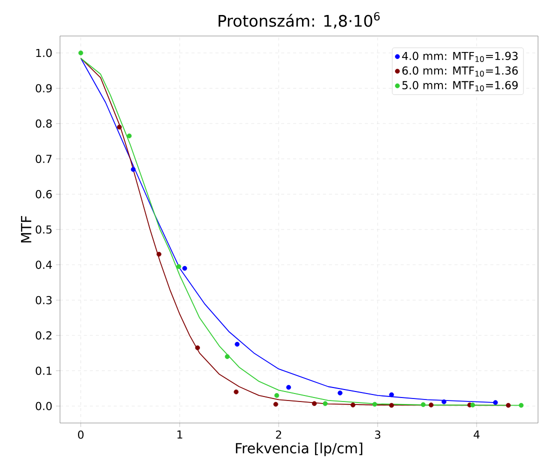  Describe the element at coordinates (477, 434) in the screenshot. I see `x-tick-label: 4` at that location.